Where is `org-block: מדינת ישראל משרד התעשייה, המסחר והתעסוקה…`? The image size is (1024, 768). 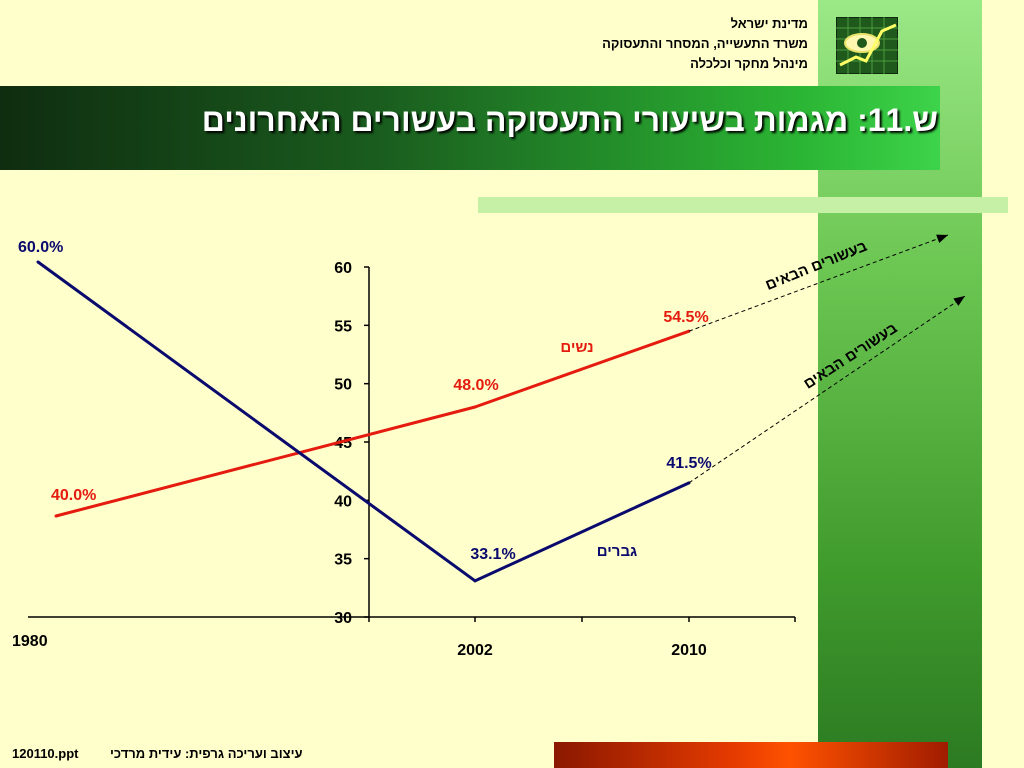 org-block: מדינת ישראל משרד התעשייה, המסחר והתעסוקה… is located at coordinates (705, 44).